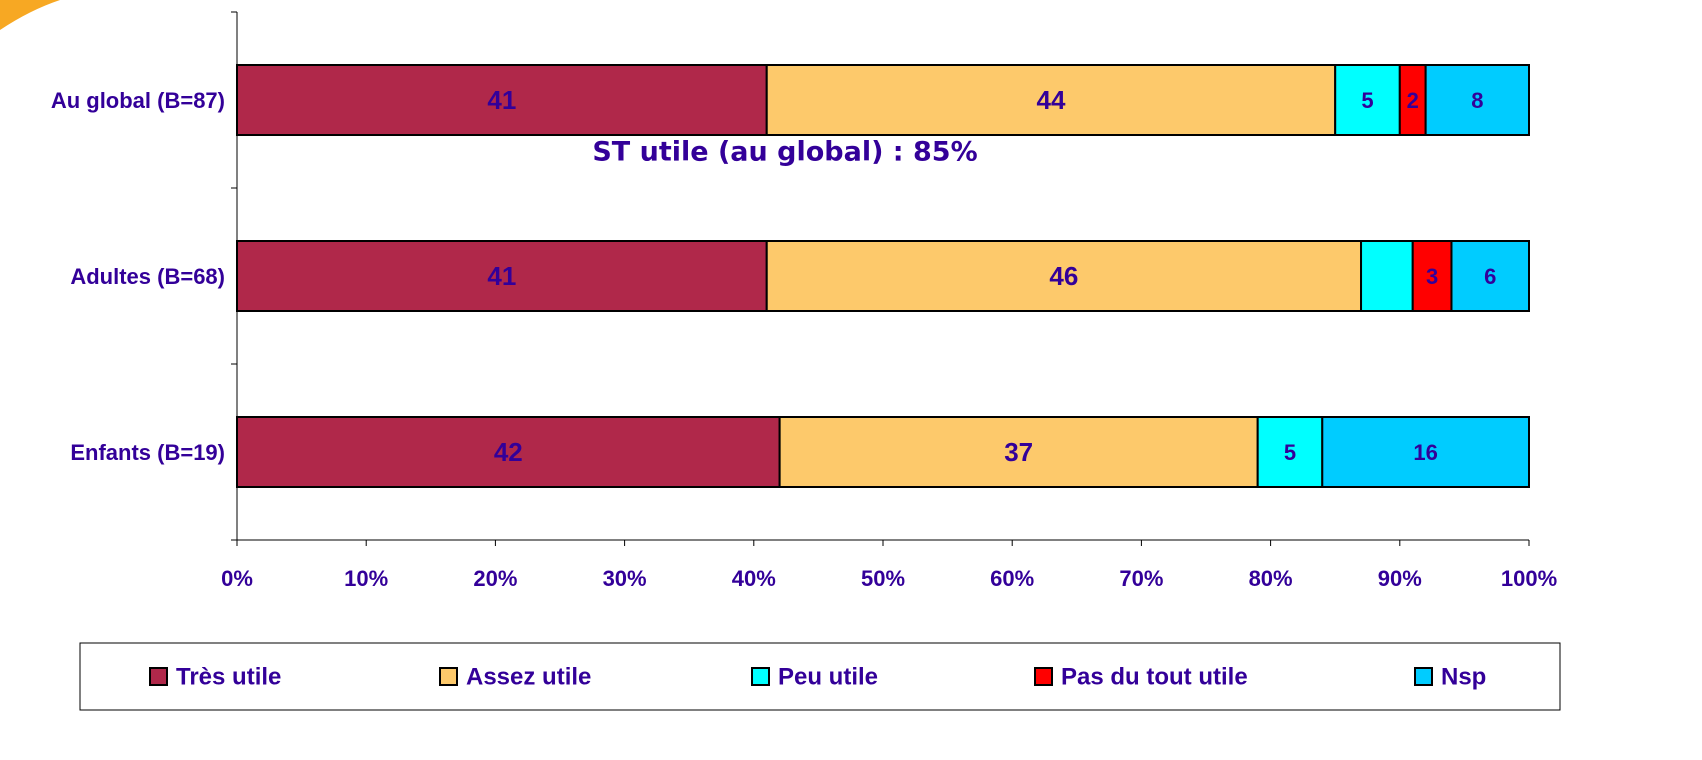 The width and height of the screenshot is (1702, 760). I want to click on x-tick-label: 60%, so click(1012, 578).